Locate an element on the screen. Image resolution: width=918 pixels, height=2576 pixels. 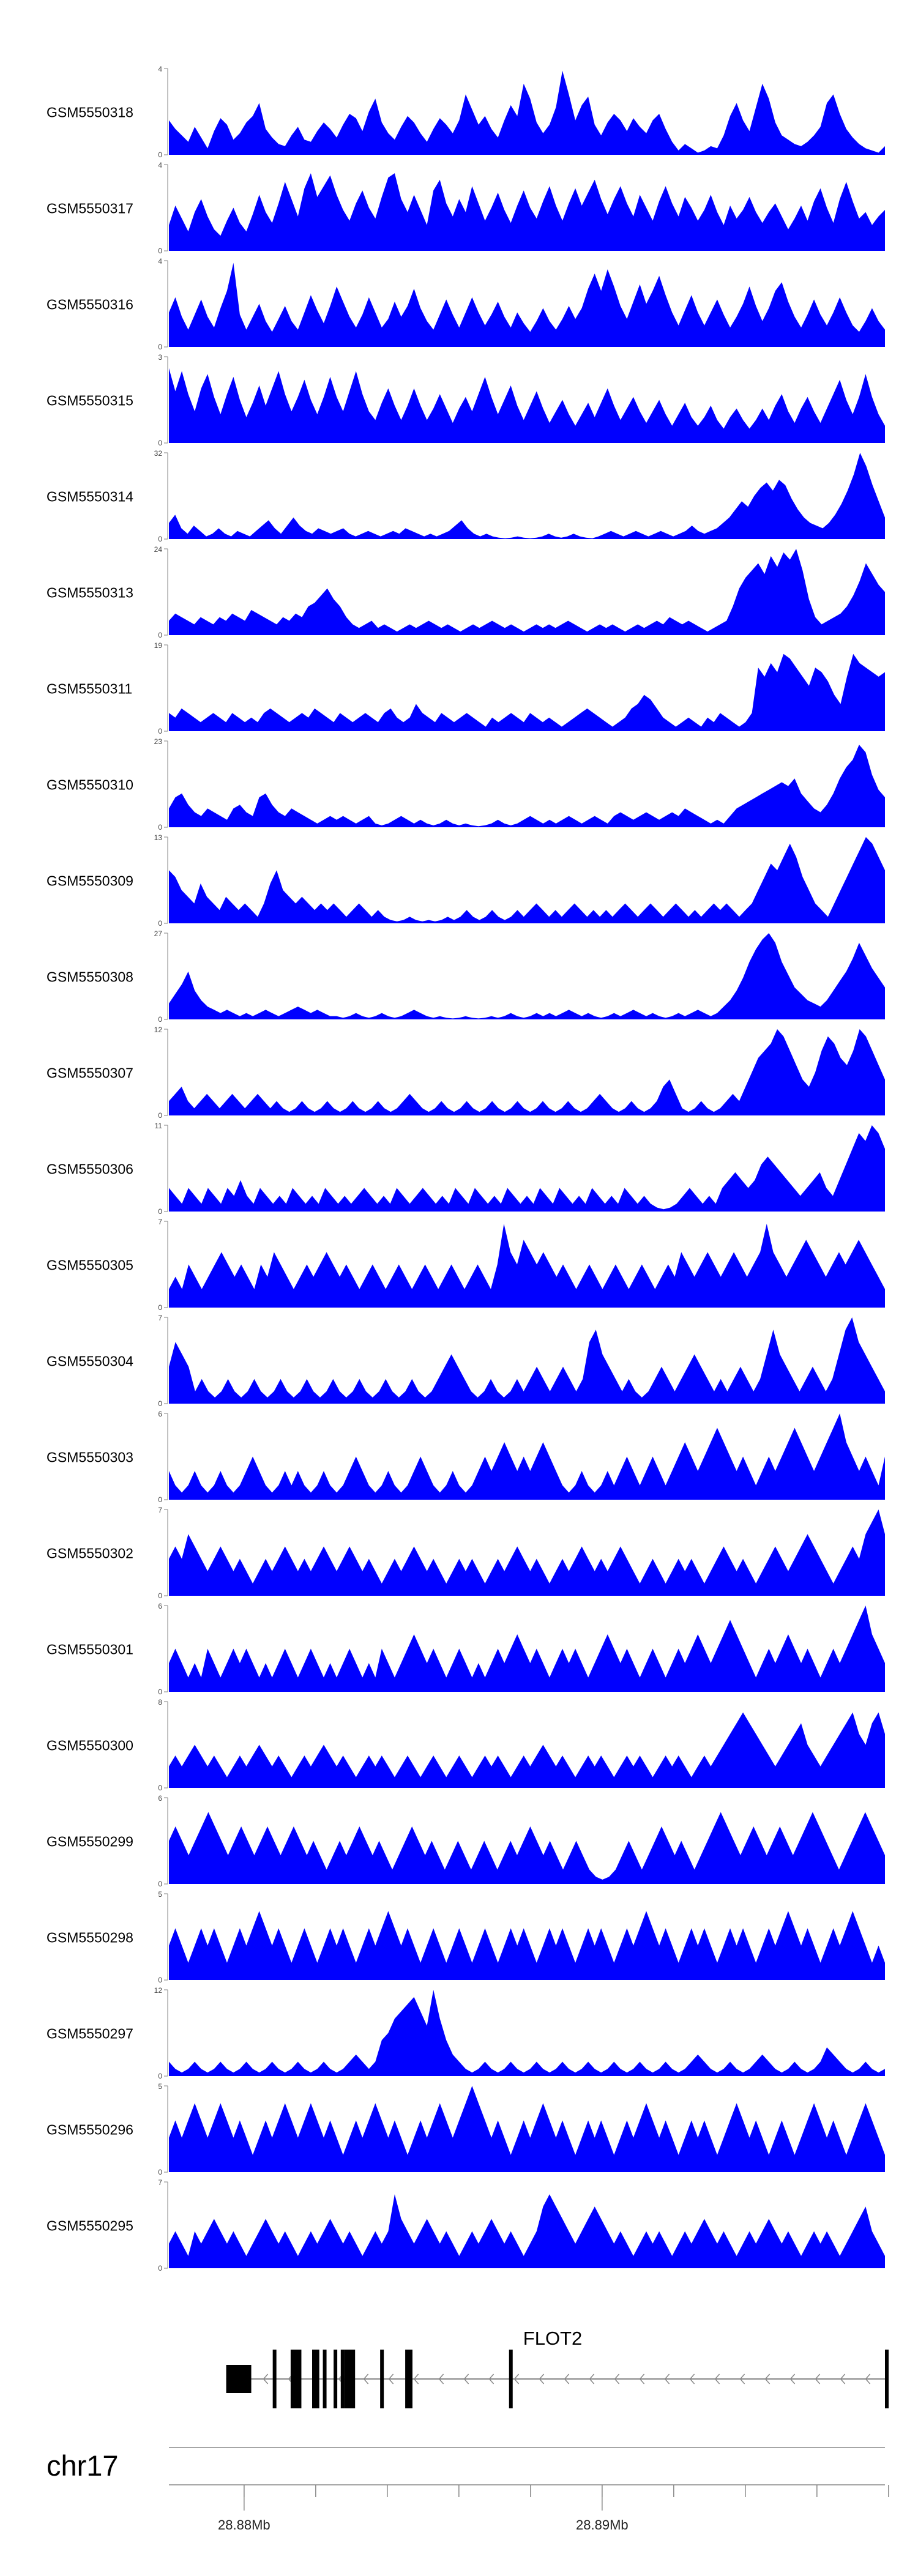
track-GSM5550303: GSM5550303 6 0 is located at coordinates (466, 1457).